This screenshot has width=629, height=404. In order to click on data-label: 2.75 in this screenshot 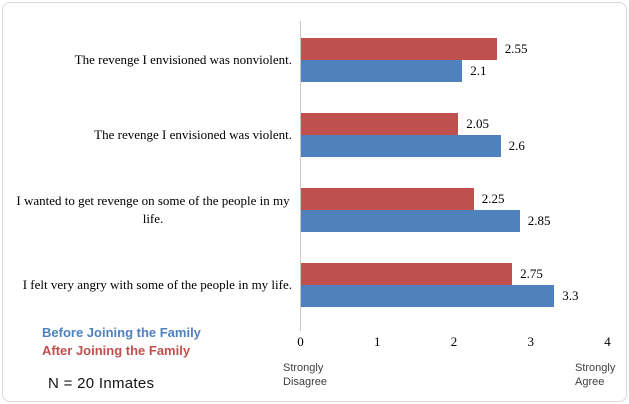, I will do `click(531, 273)`.